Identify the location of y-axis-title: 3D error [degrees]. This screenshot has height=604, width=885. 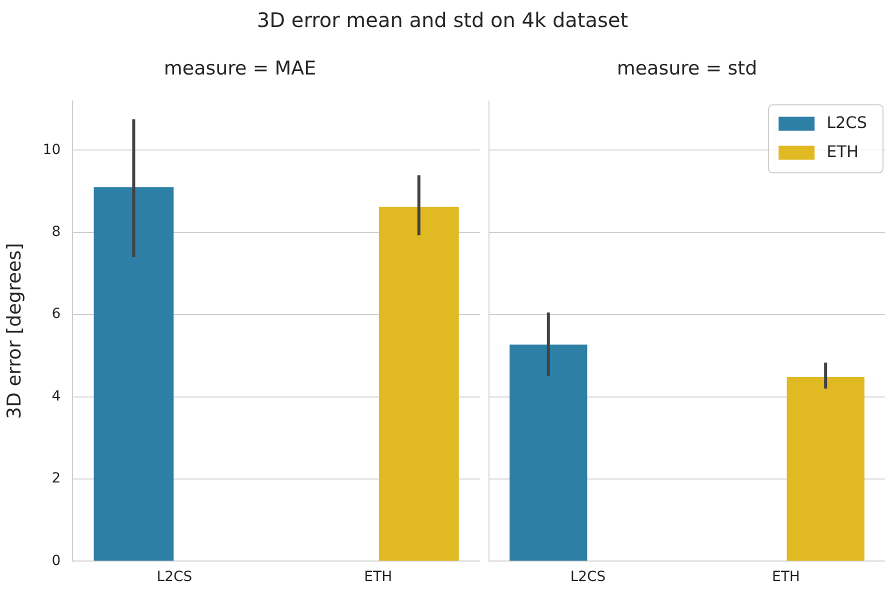
(14, 331).